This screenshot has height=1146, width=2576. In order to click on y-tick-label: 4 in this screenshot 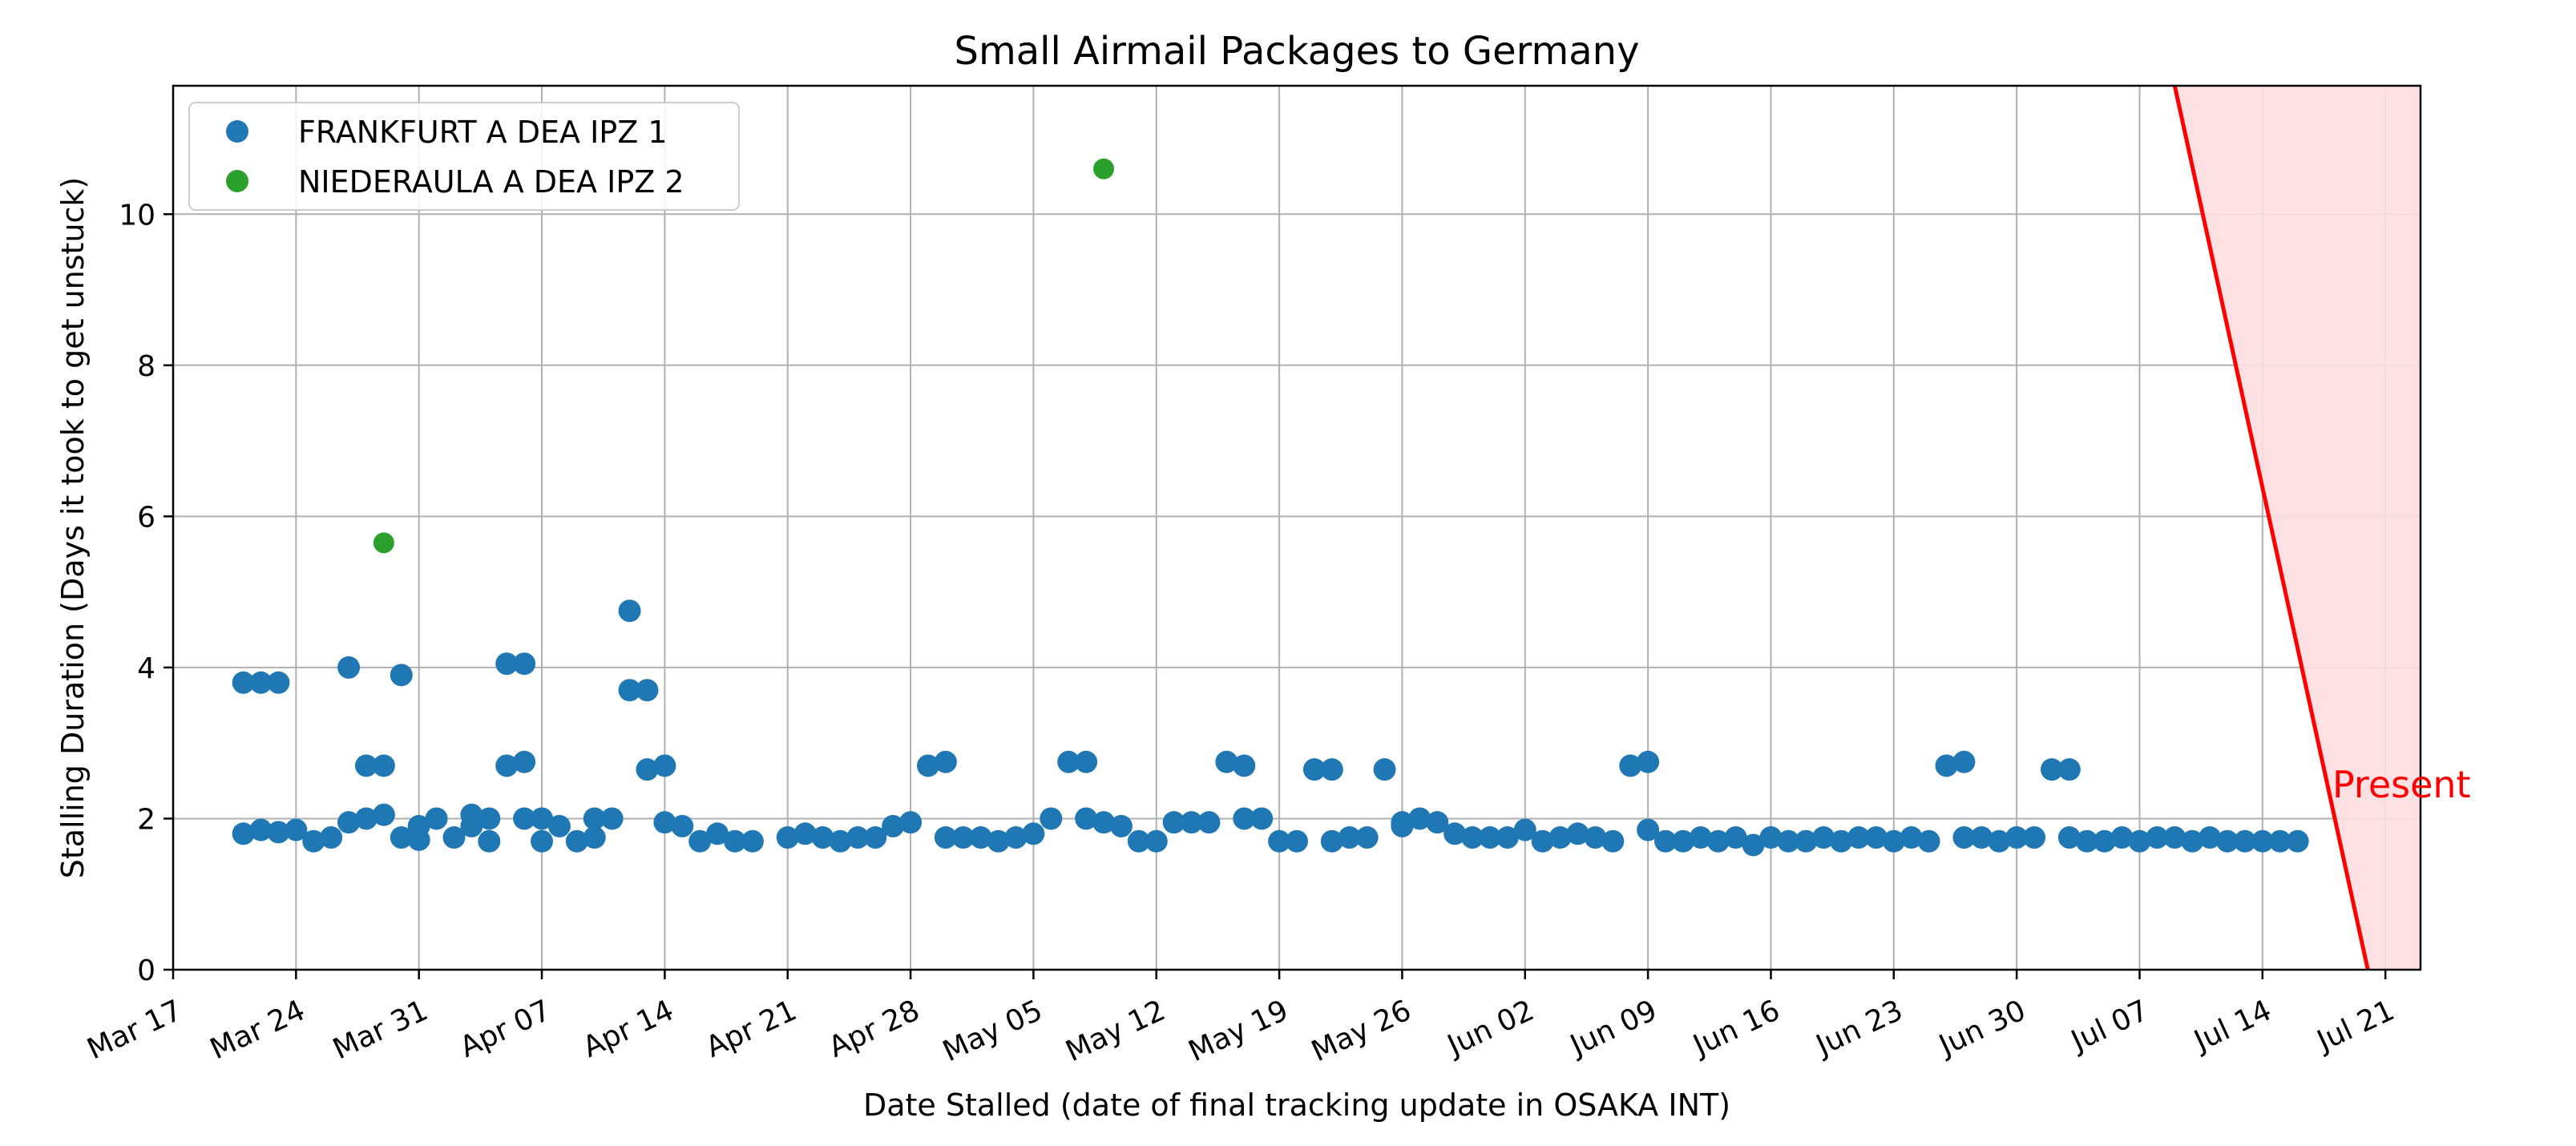, I will do `click(146, 669)`.